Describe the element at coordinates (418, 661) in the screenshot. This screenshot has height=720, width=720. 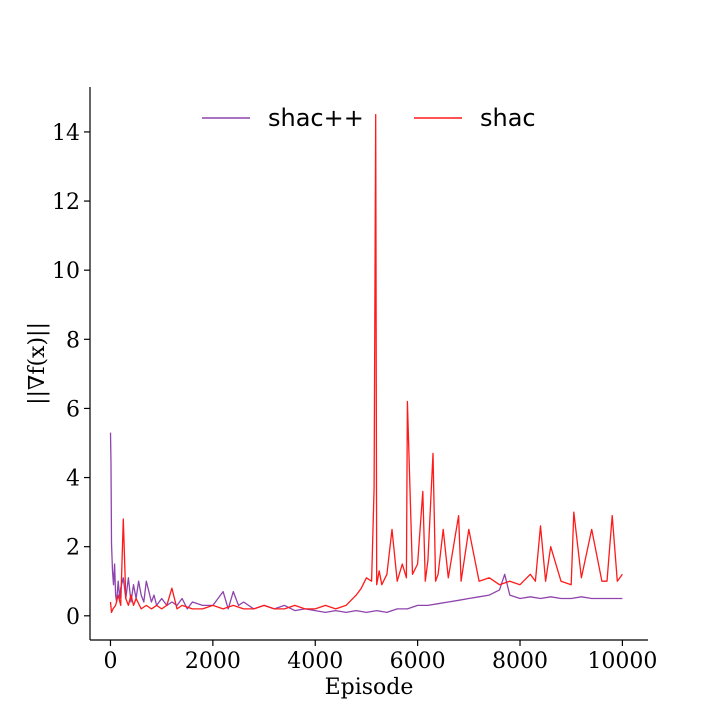
I see `x-tick-label: 6000` at that location.